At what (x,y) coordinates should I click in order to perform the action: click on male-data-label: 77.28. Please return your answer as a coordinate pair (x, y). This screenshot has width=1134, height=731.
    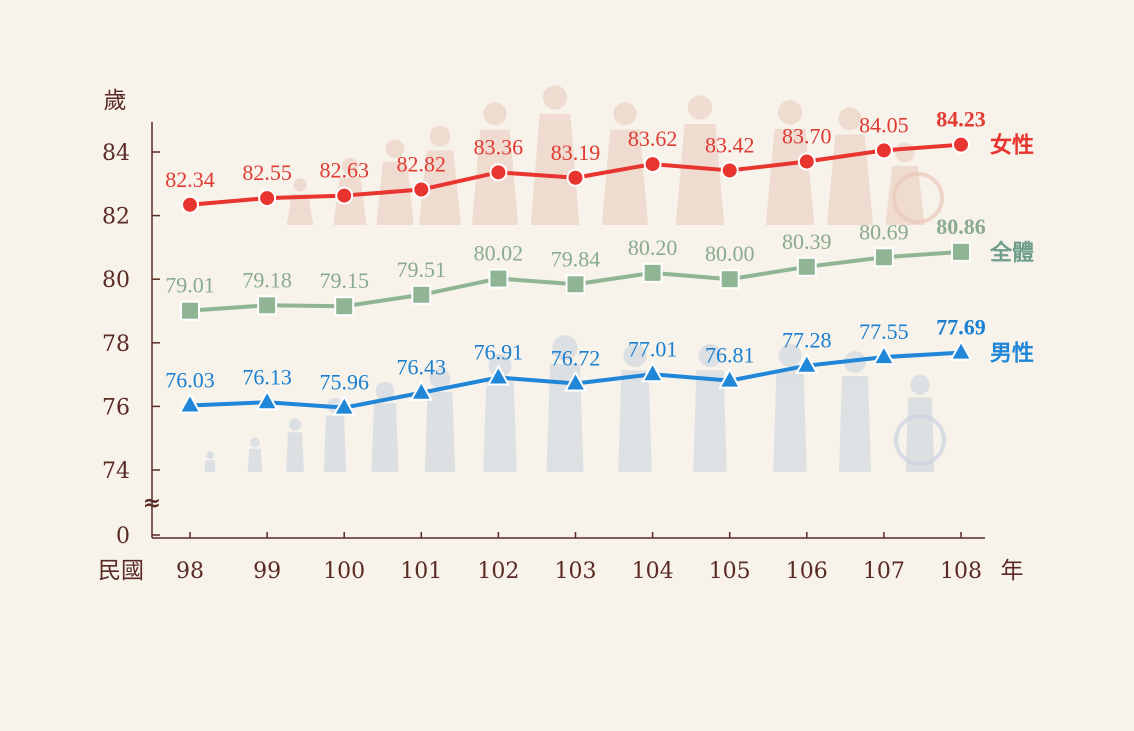
    Looking at the image, I should click on (807, 340).